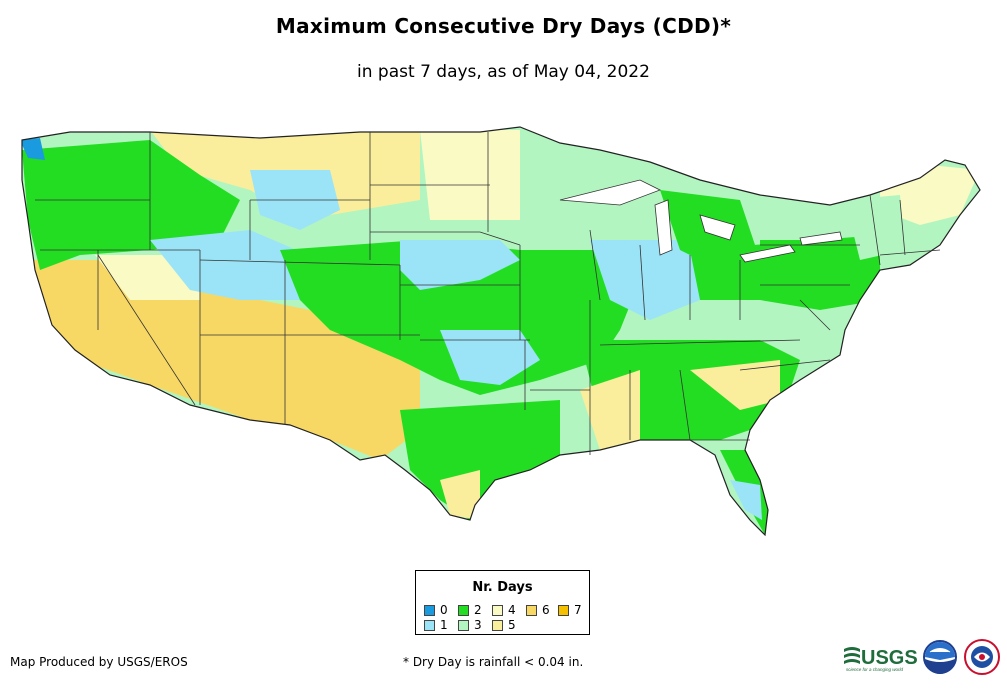 The width and height of the screenshot is (1007, 691). Describe the element at coordinates (444, 625) in the screenshot. I see `legend-label: 1` at that location.